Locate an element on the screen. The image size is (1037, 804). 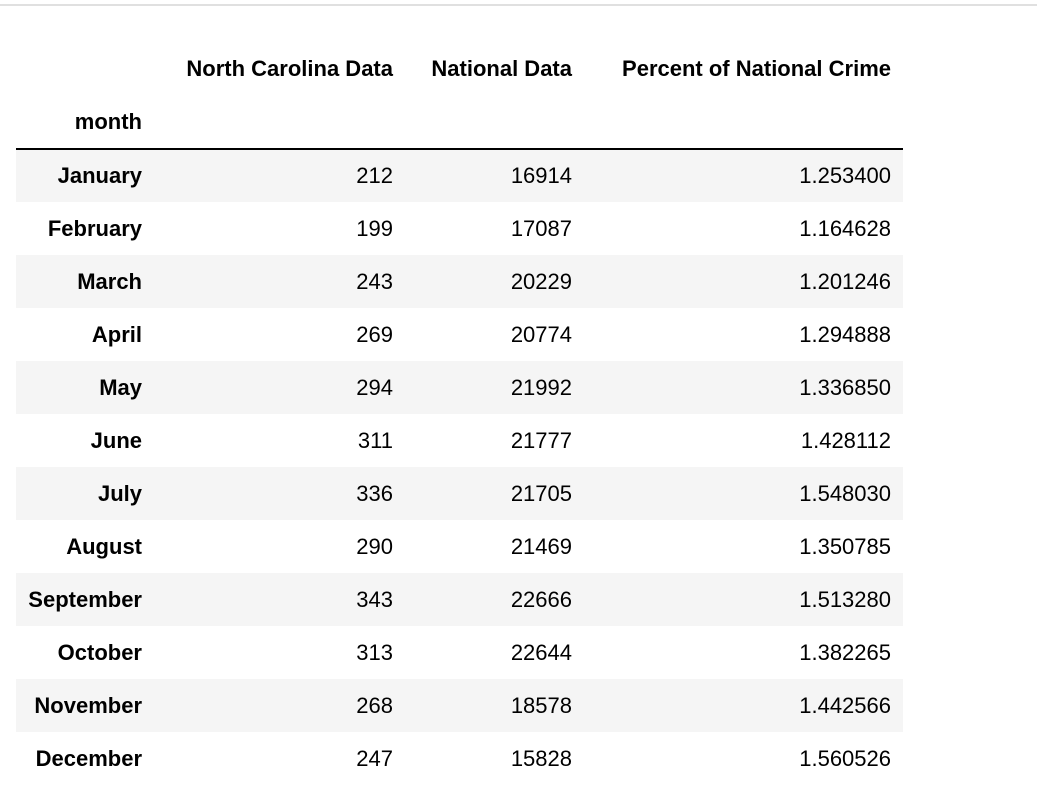
table-row: May 294 21992 1.336850 is located at coordinates (459, 387).